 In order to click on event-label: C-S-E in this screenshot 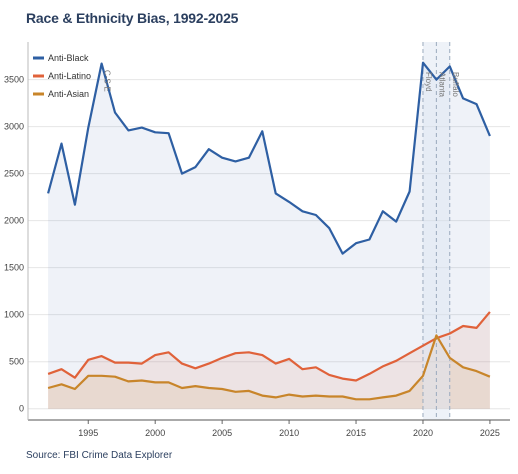, I will do `click(107, 81)`.